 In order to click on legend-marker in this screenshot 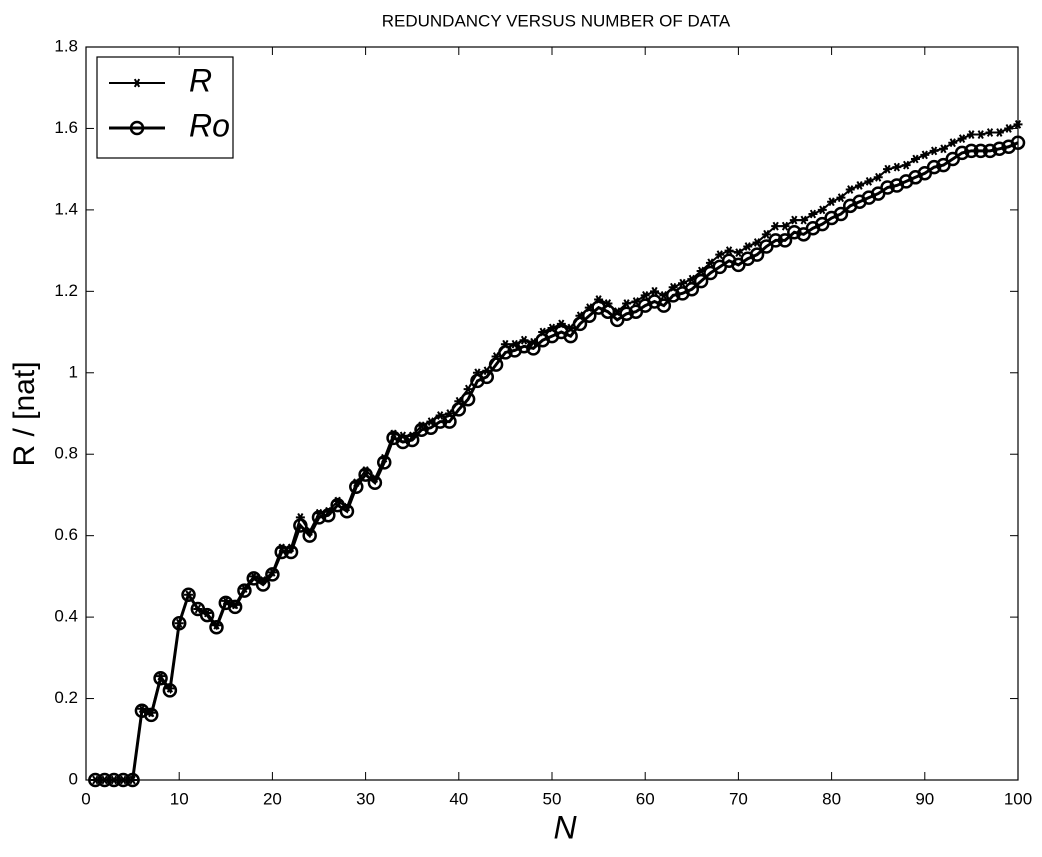, I will do `click(137, 83)`.